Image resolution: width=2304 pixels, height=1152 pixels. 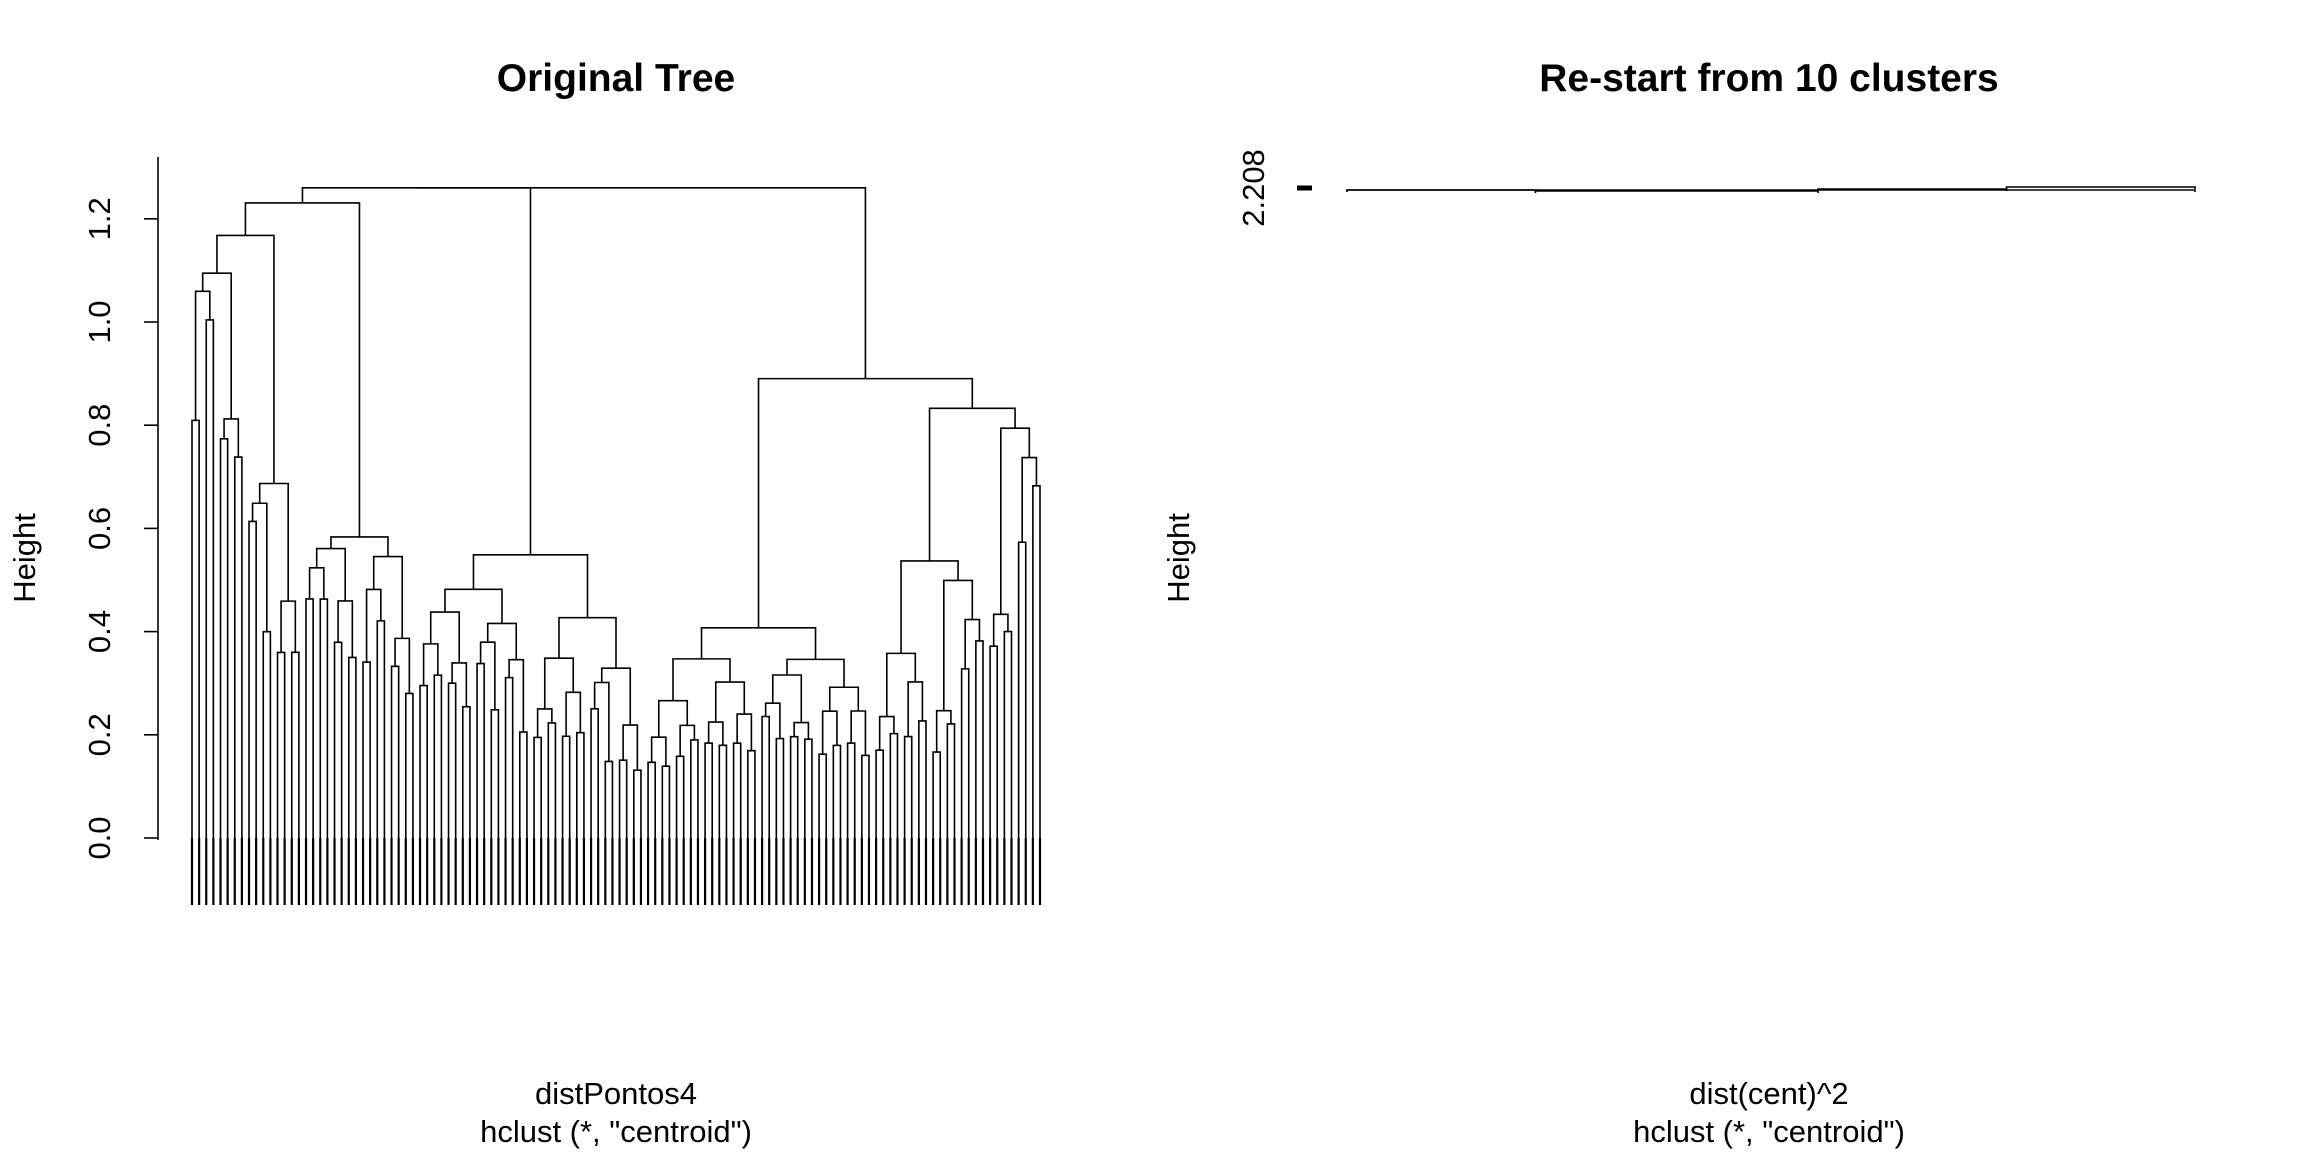 What do you see at coordinates (99, 528) in the screenshot?
I see `y-tick-label: 0.6` at bounding box center [99, 528].